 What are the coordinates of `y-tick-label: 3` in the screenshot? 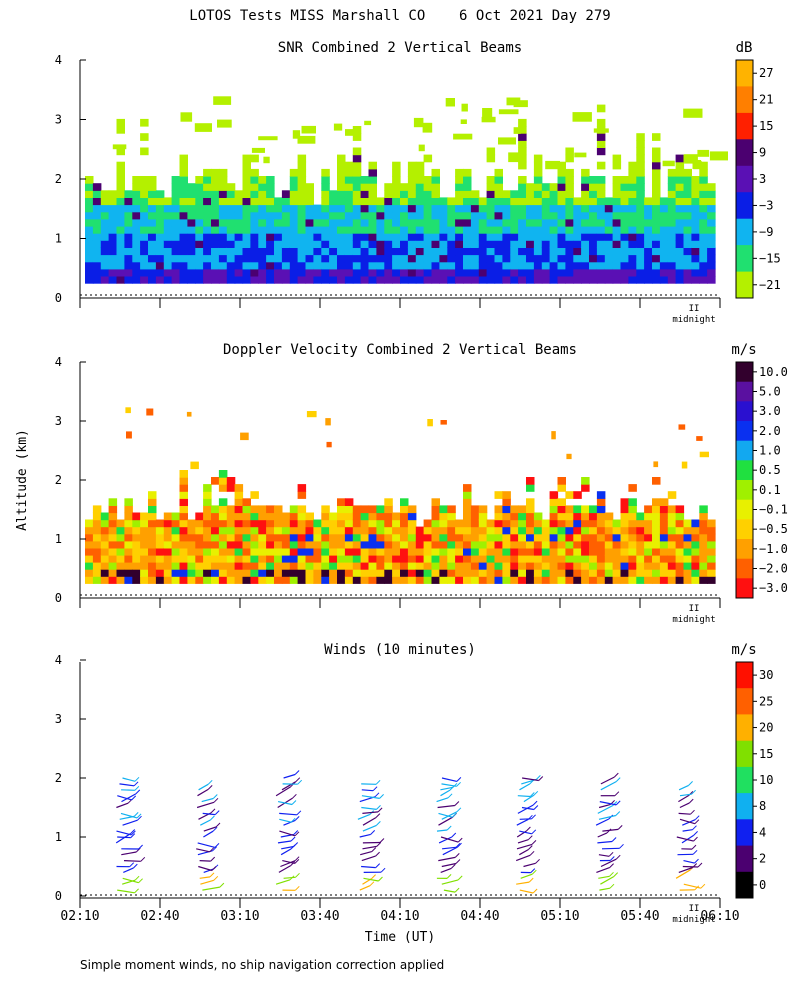 It's located at (58, 719).